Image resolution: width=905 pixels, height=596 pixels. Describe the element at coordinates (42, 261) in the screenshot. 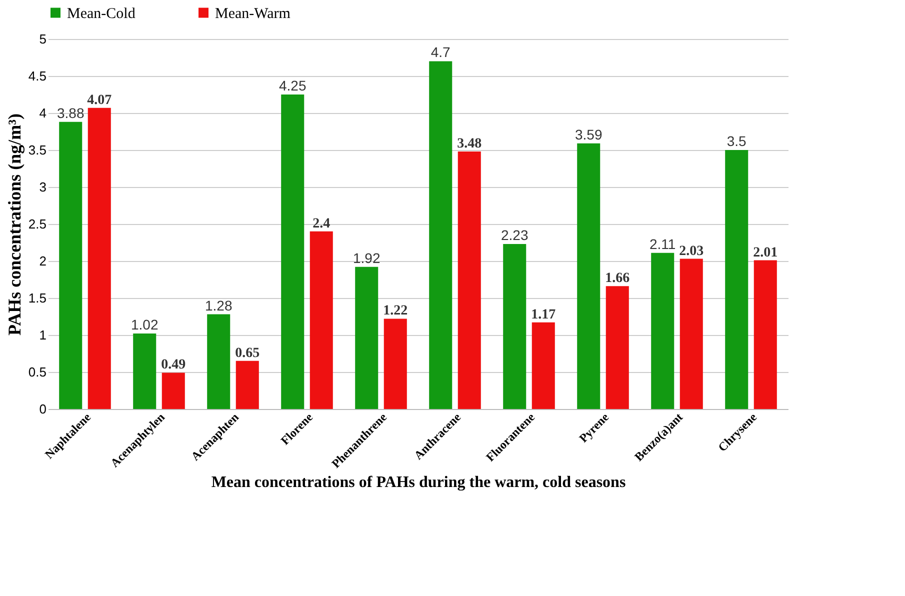

I see `y-tick-label: 2` at that location.